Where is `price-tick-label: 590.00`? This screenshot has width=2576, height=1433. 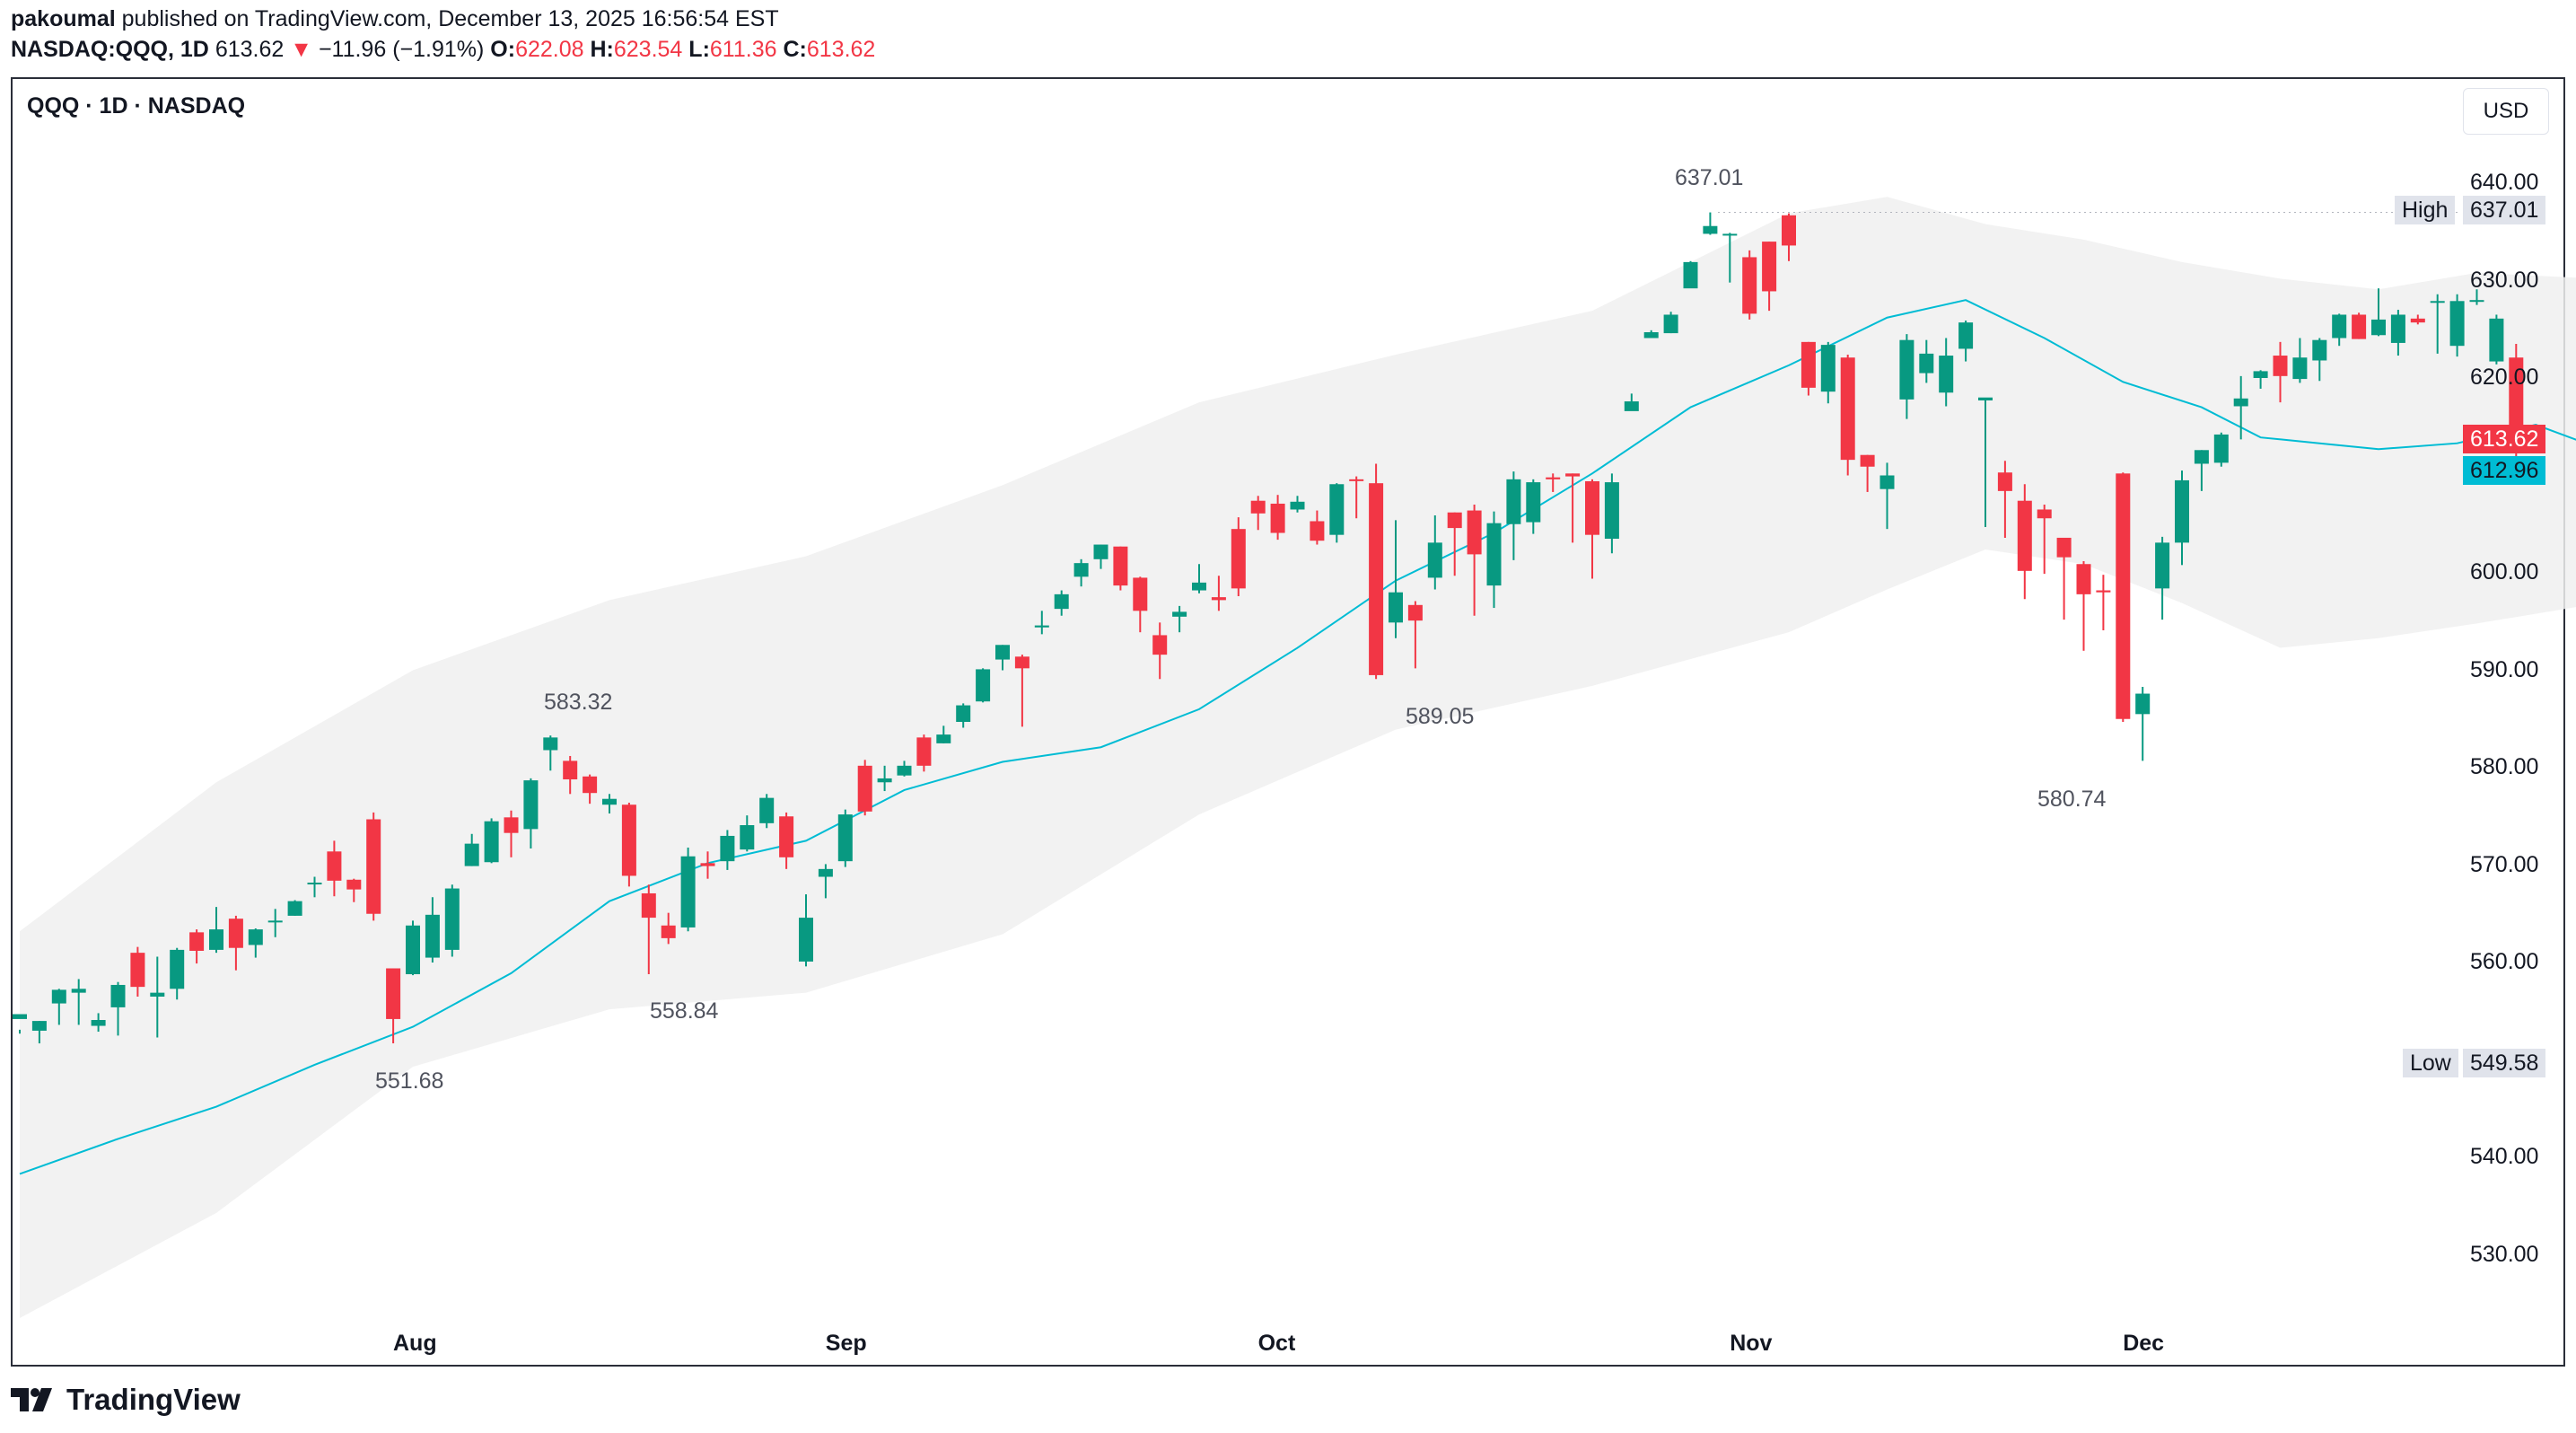 price-tick-label: 590.00 is located at coordinates (2504, 669).